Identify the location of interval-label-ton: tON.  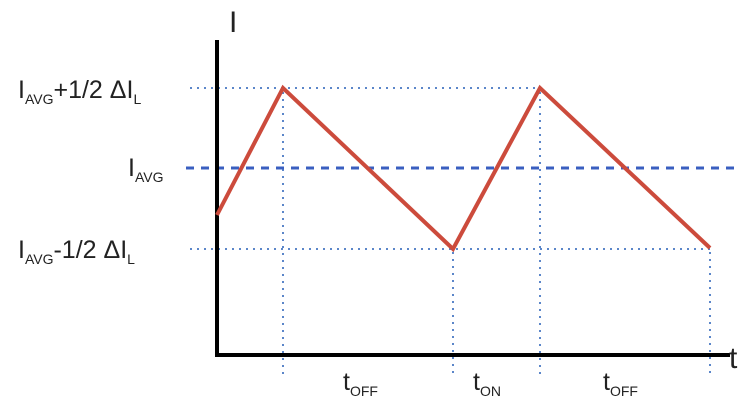
(487, 383).